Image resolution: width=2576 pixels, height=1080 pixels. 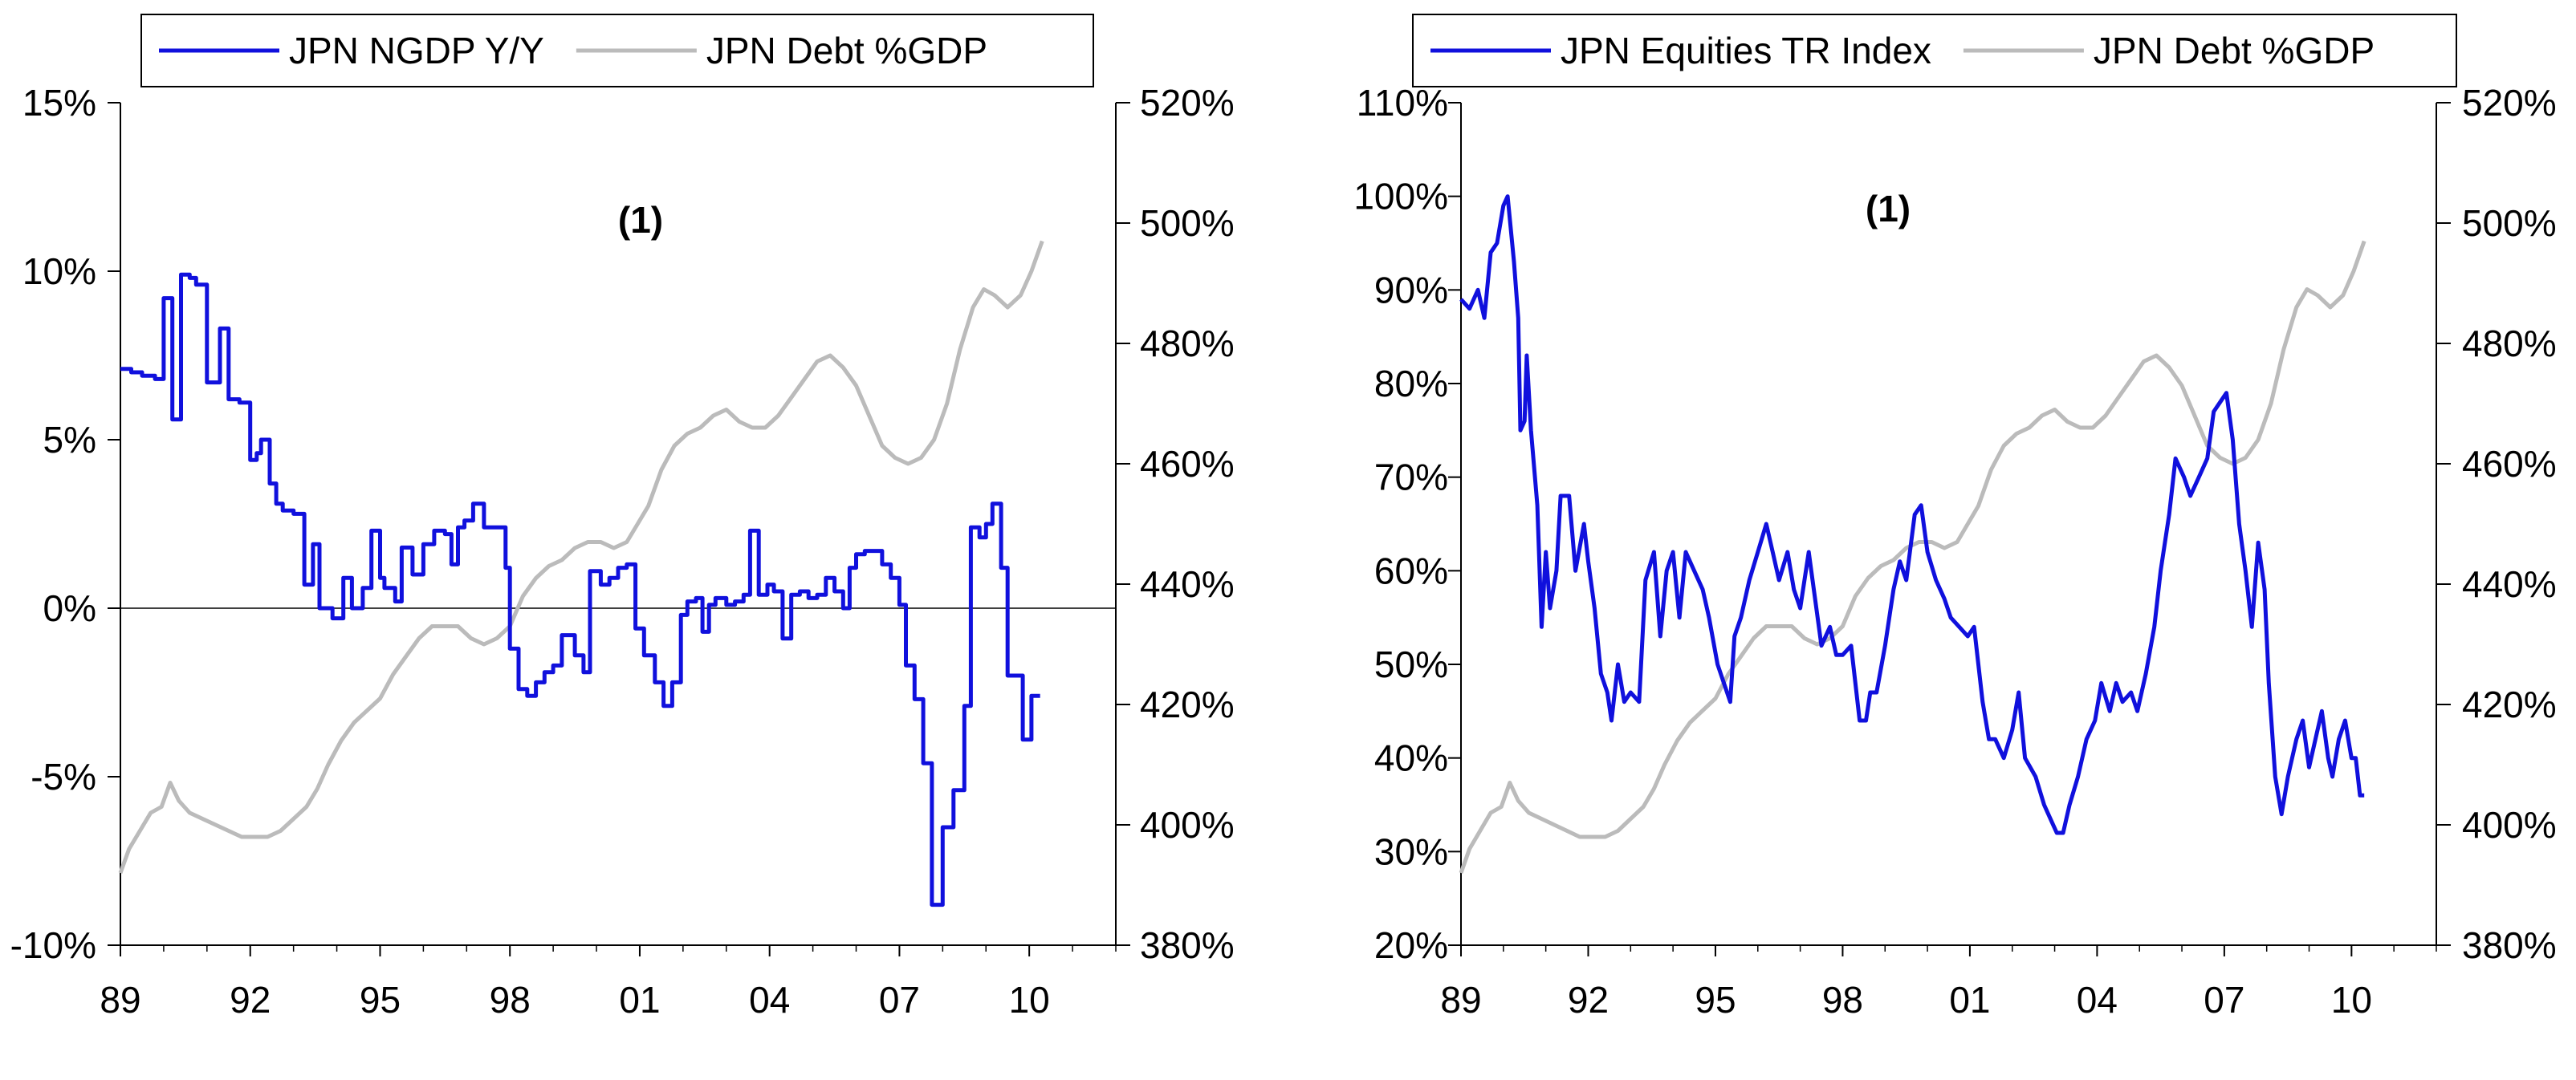 What do you see at coordinates (59, 103) in the screenshot?
I see `left-tick-label: 15%` at bounding box center [59, 103].